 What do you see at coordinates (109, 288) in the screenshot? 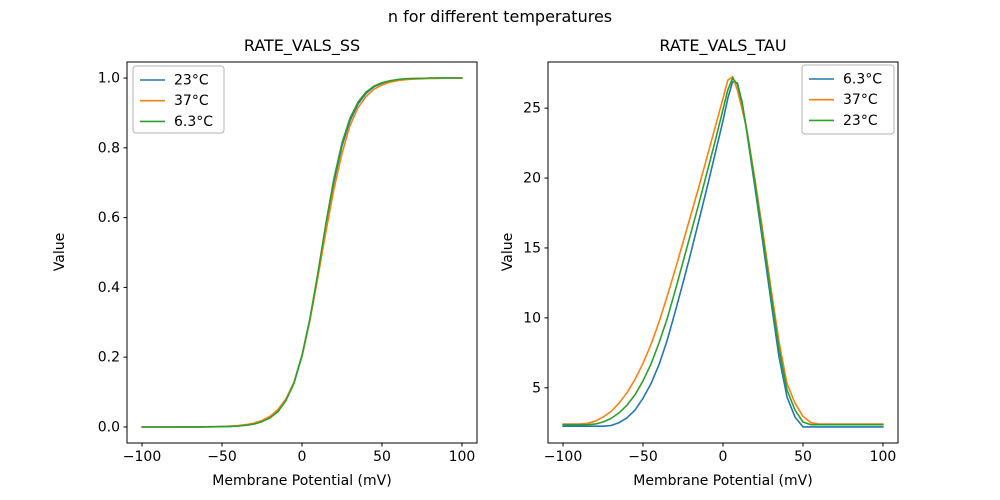
I see `y-tick-label: 0.4` at bounding box center [109, 288].